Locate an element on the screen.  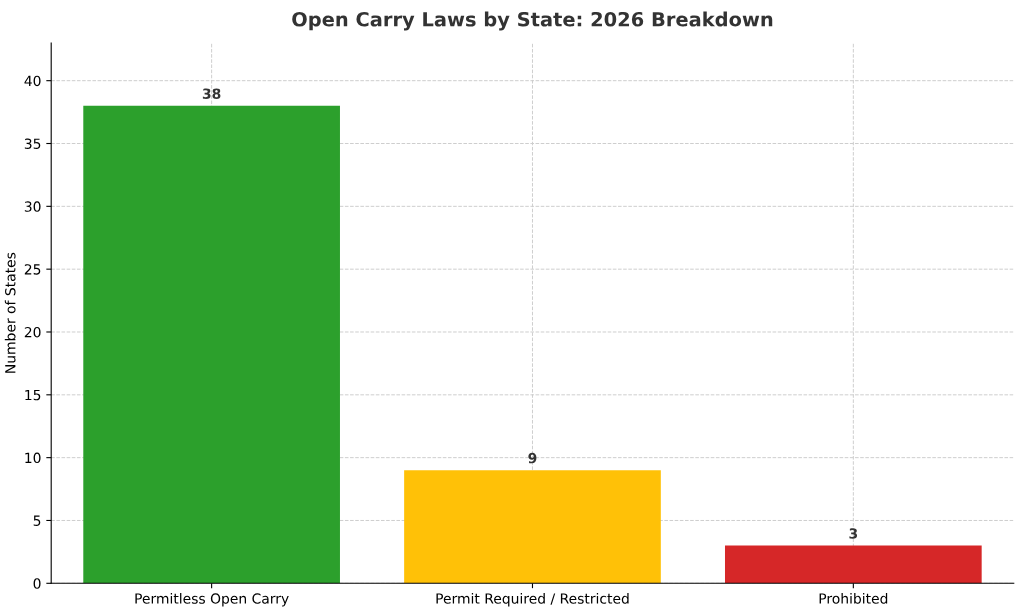
data-label: 9 is located at coordinates (532, 458).